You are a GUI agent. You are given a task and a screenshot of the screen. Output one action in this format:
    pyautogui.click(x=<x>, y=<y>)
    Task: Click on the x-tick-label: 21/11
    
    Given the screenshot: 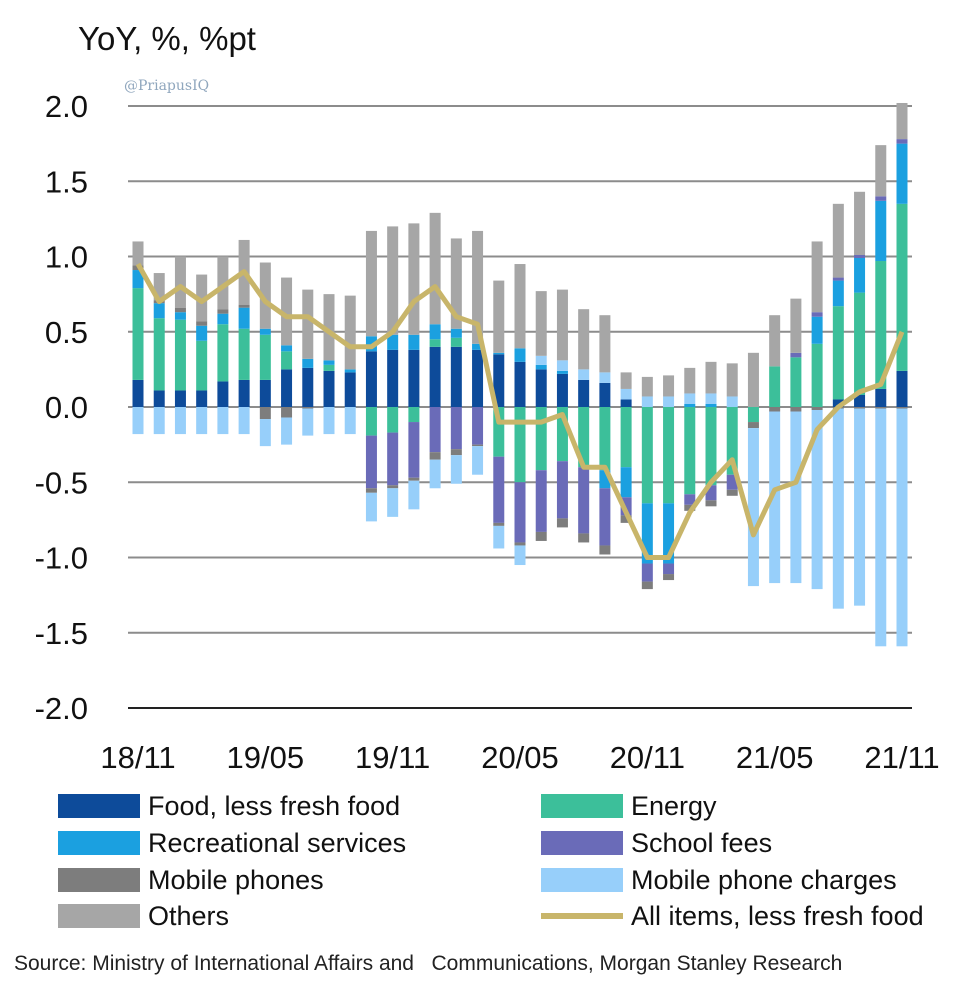 What is the action you would take?
    pyautogui.click(x=901, y=757)
    